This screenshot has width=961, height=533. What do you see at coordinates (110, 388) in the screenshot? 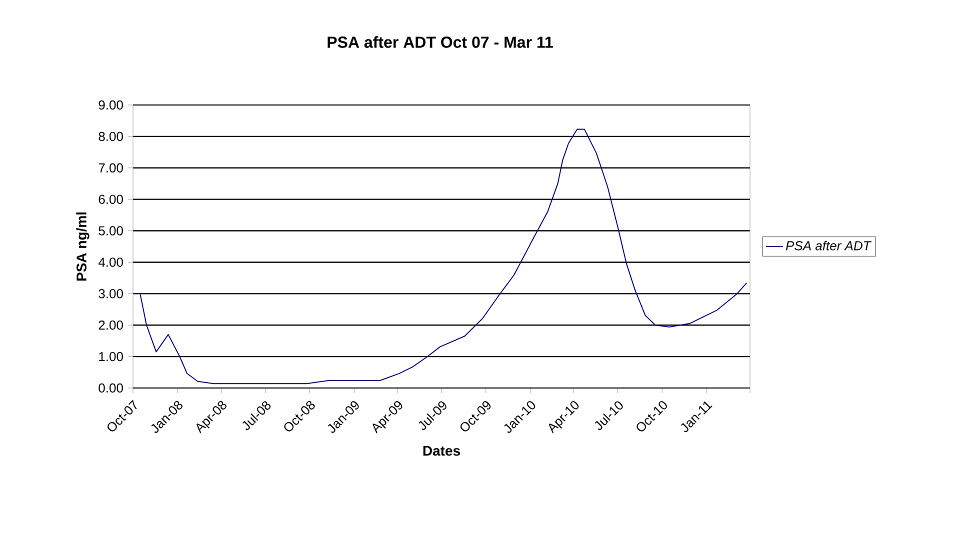
I see `y-tick-label: 0.00` at bounding box center [110, 388].